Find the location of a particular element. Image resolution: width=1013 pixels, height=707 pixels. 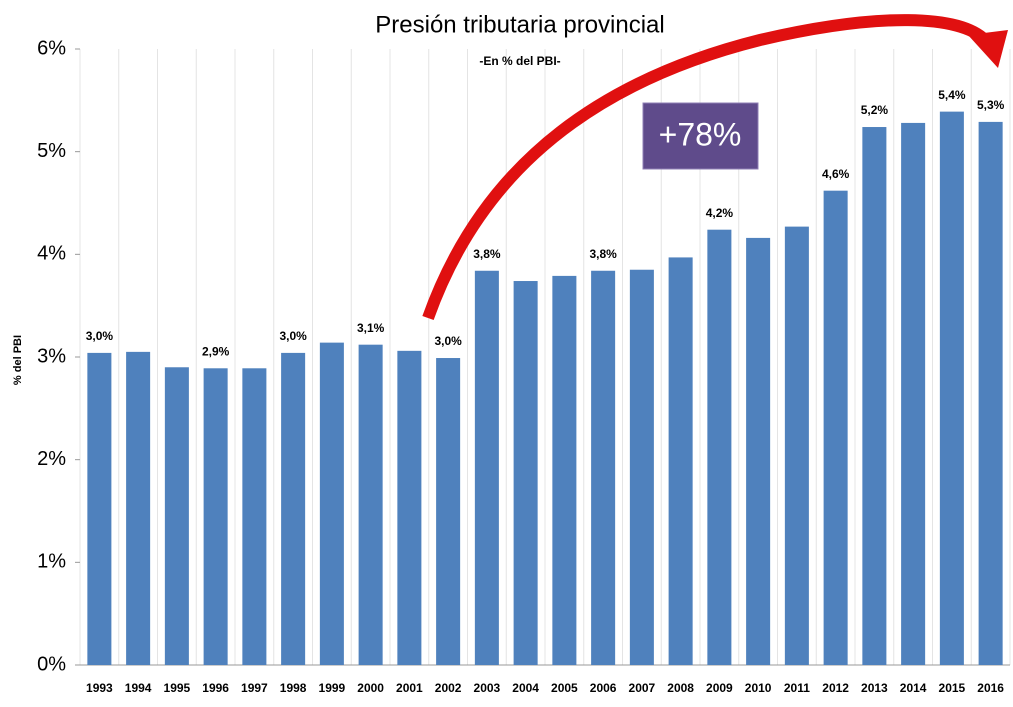

chart-subtitle: -En % del PBI- is located at coordinates (519, 61).